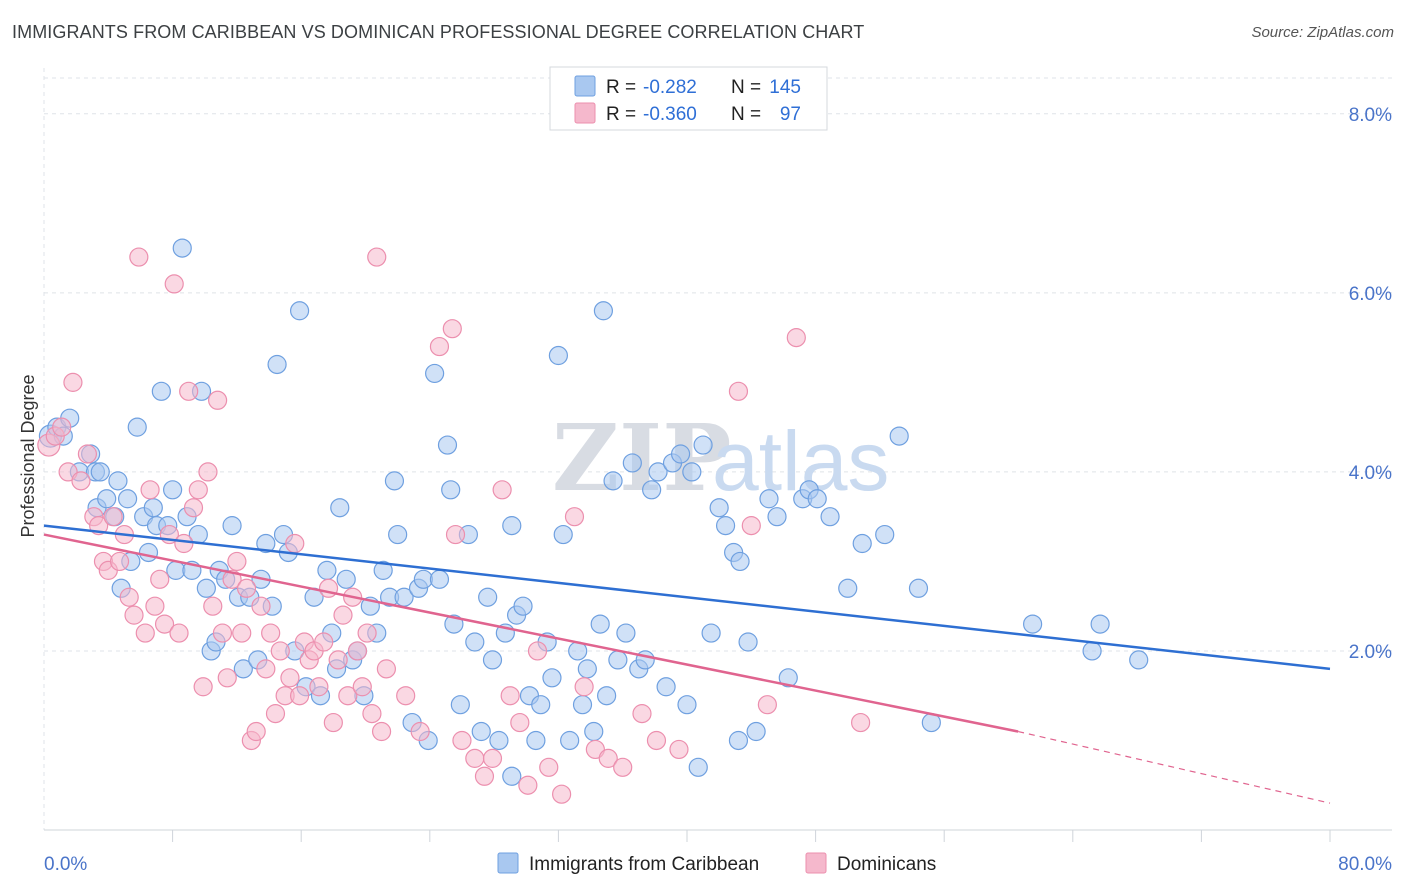  What do you see at coordinates (1370, 384) in the screenshot?
I see `y-tick-labels: 2.0% 4.0% 6.0% 8.0%` at bounding box center [1370, 384].